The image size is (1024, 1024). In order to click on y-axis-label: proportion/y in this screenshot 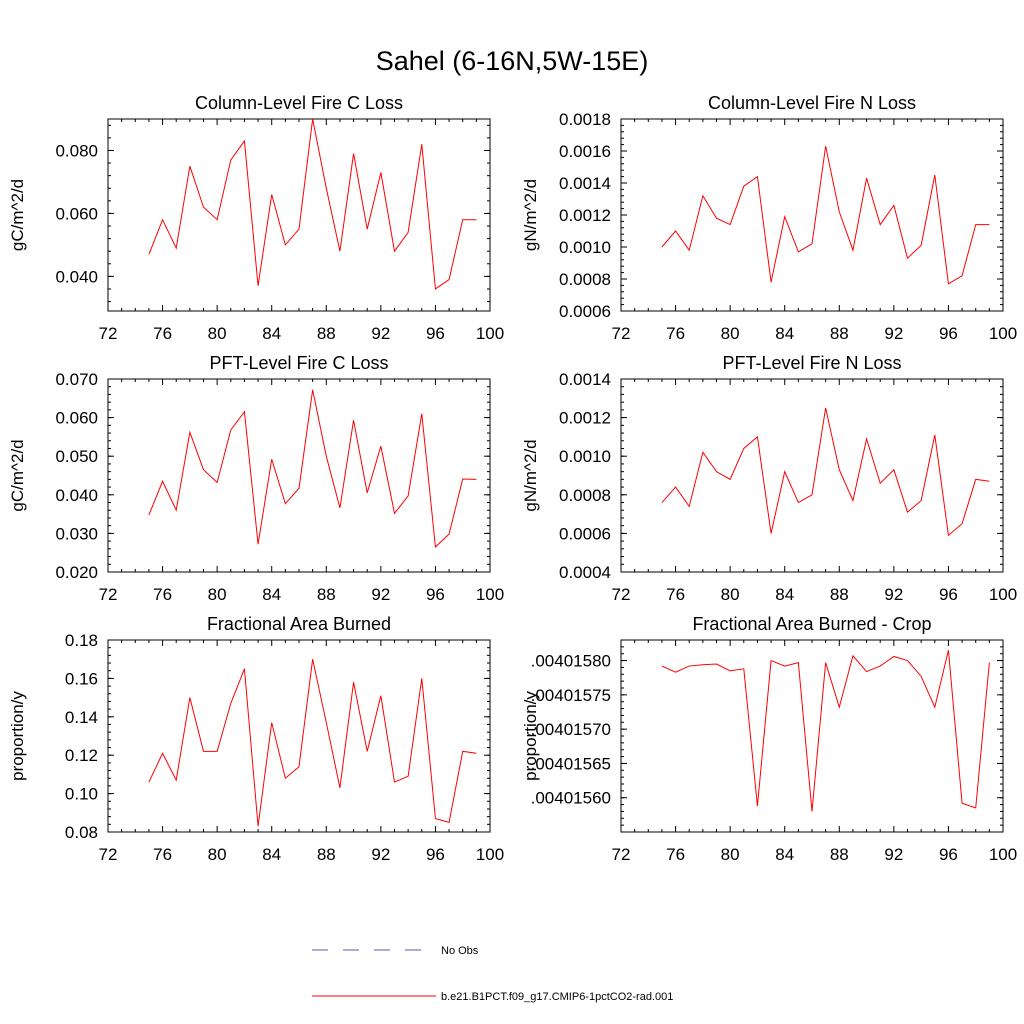, I will do `click(17, 736)`.